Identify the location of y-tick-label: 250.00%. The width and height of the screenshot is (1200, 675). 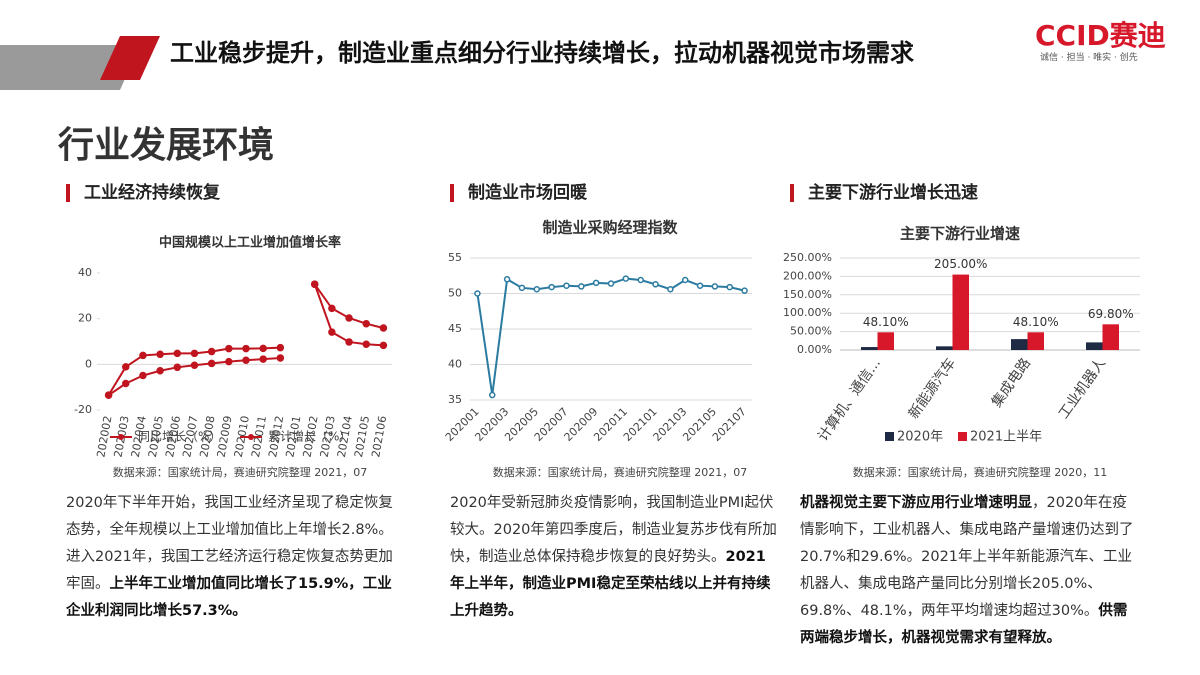
(807, 257).